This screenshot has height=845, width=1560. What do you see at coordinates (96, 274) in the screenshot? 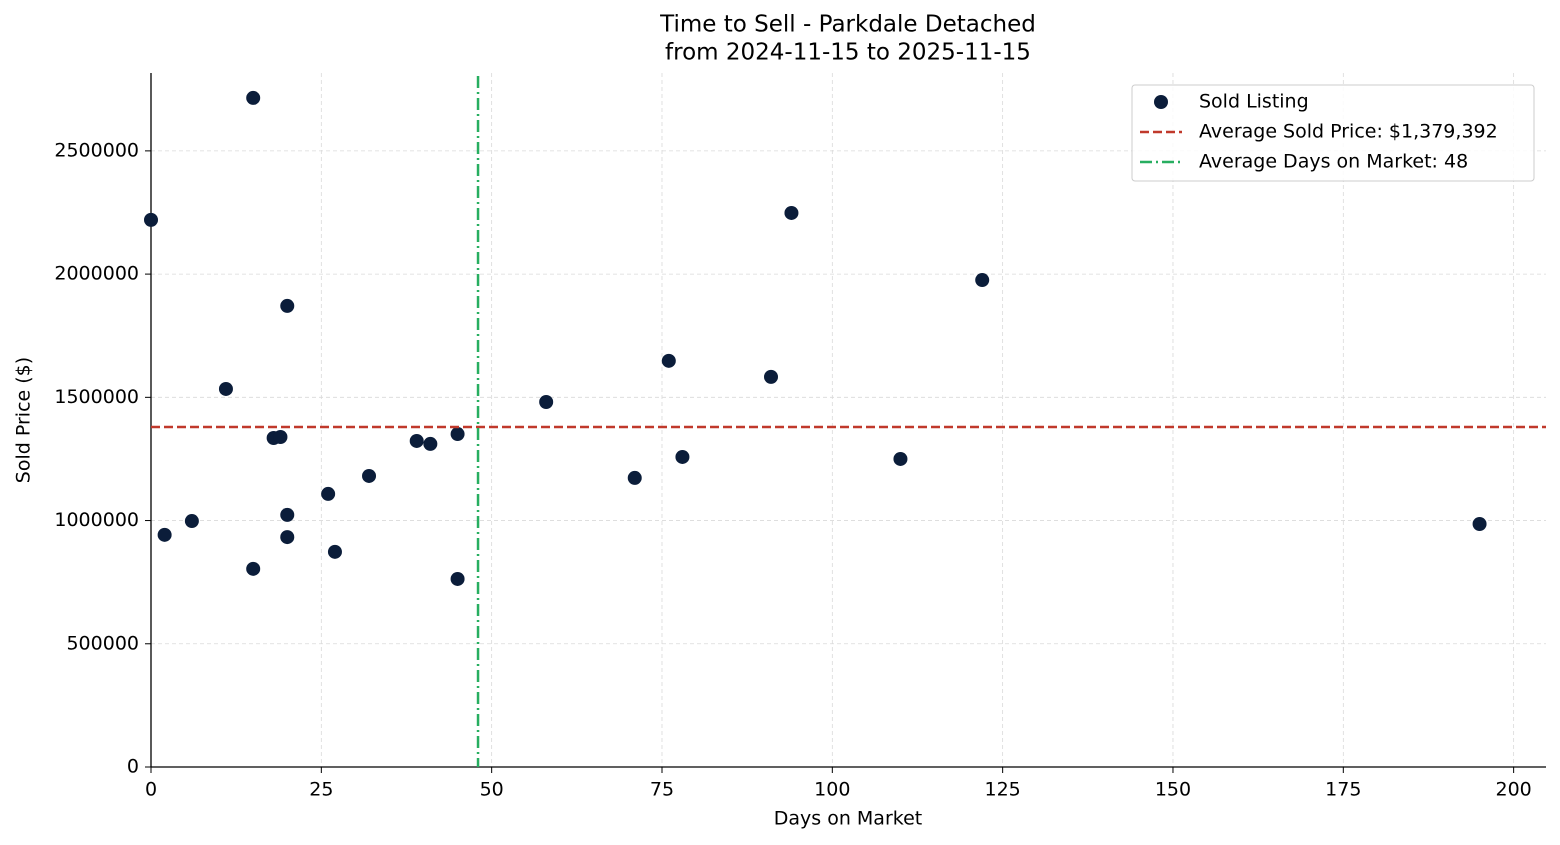
I see `y-tick-label: 2000000` at bounding box center [96, 274].